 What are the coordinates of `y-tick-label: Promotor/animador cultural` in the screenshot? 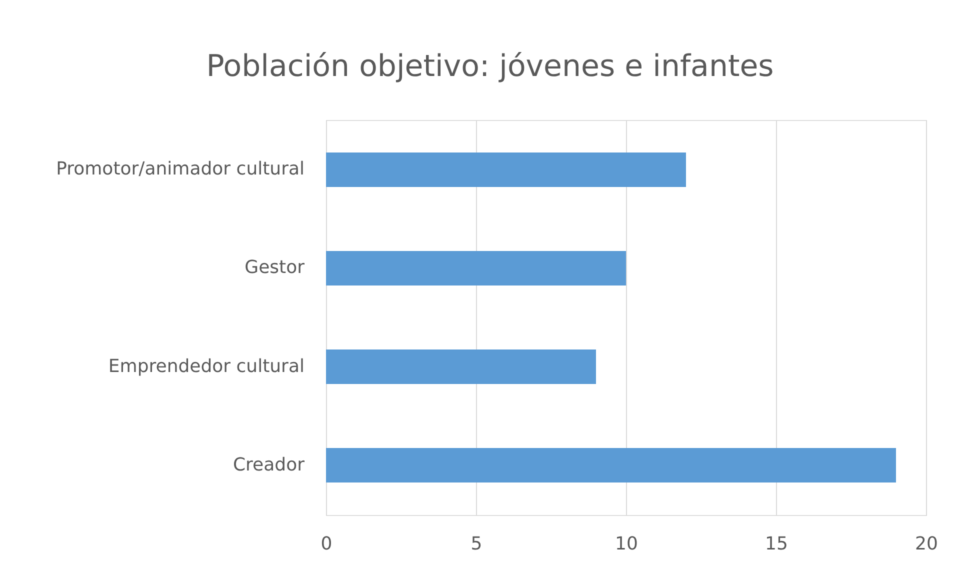 It's located at (180, 169).